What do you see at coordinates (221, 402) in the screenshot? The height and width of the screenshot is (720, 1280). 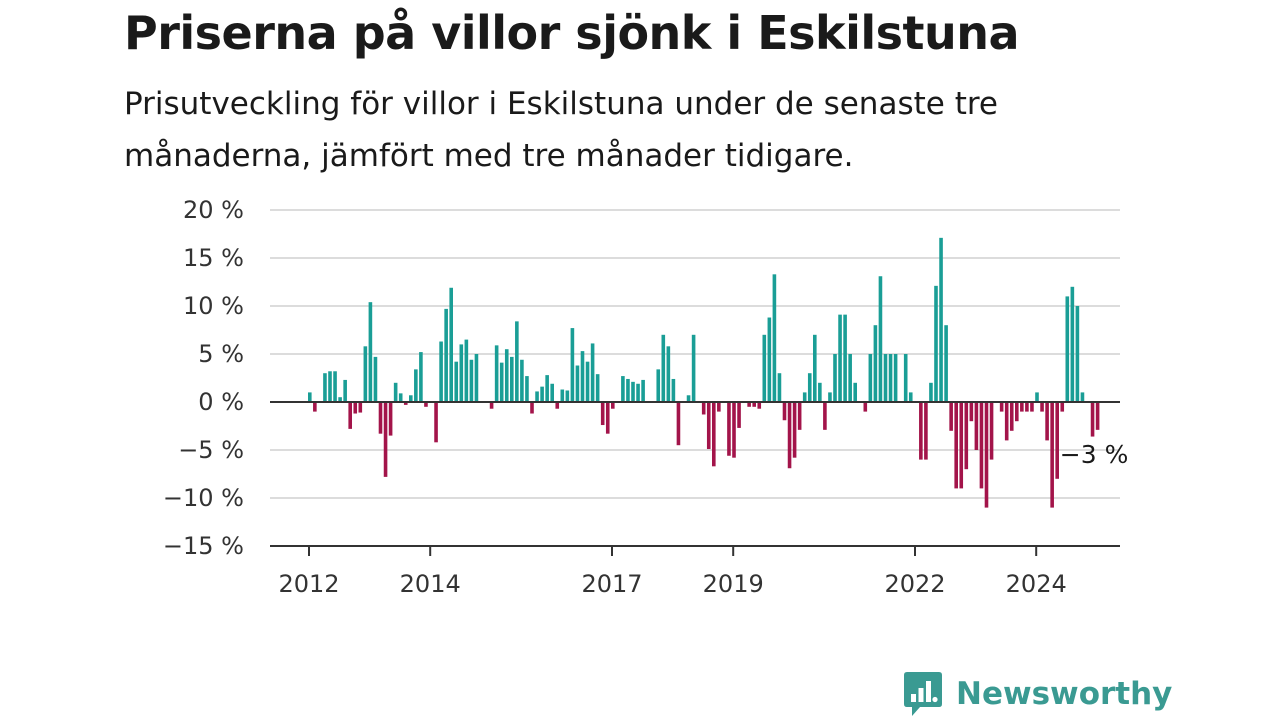 I see `y-tick-label: 0 %` at bounding box center [221, 402].